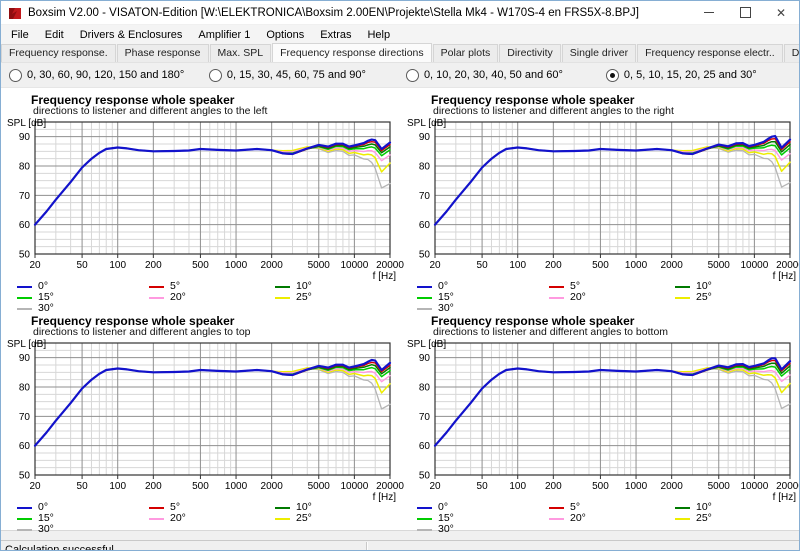 The width and height of the screenshot is (800, 551). Describe the element at coordinates (446, 518) in the screenshot. I see `legend-label: 15°` at that location.